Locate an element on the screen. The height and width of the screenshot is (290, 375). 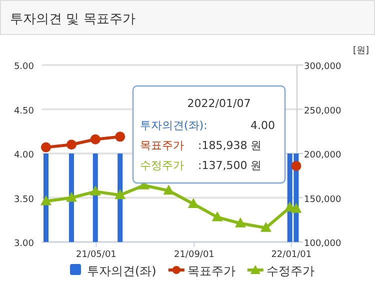
x-tick-label: 21/09/01 is located at coordinates (194, 255).